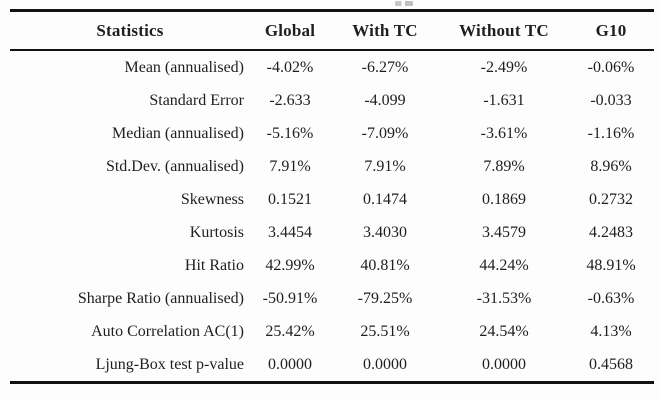 This screenshot has width=661, height=400. I want to click on cell-global: 42.99%, so click(290, 265).